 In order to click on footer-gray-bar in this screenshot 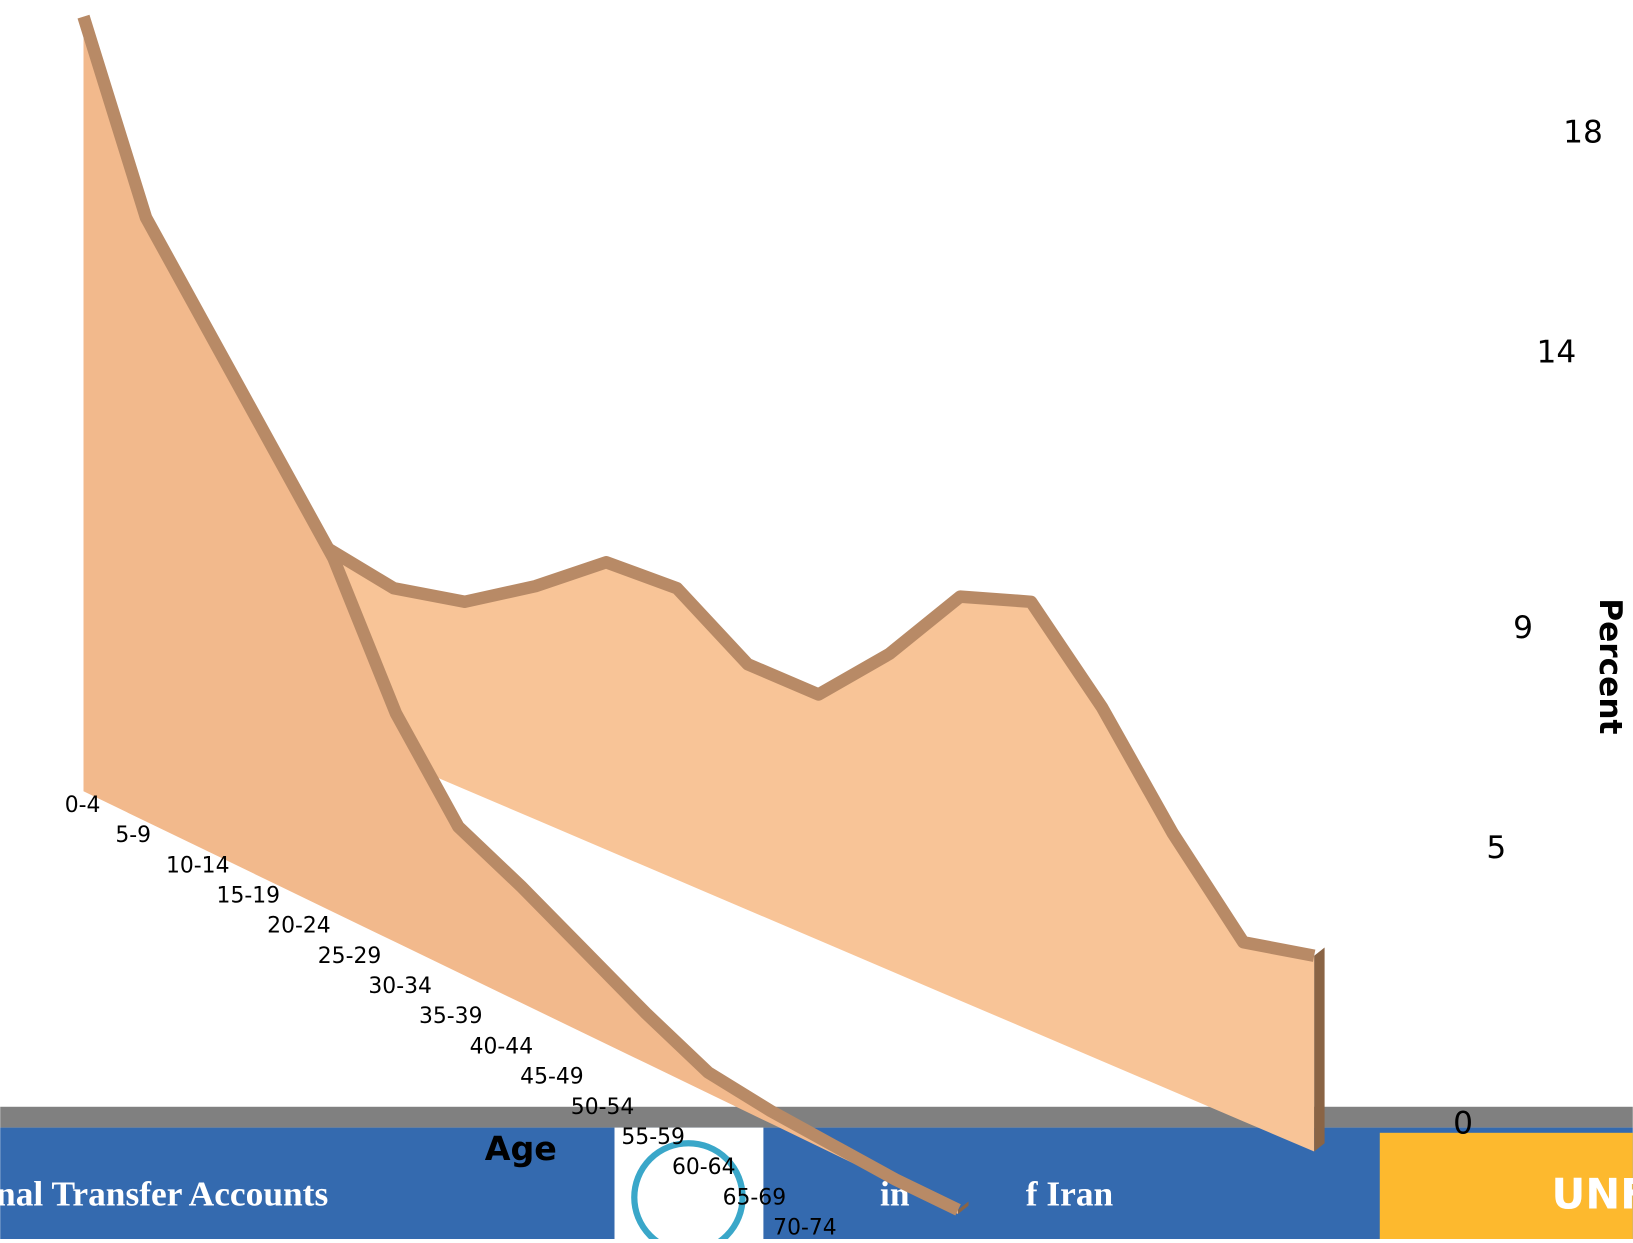, I will do `click(816, 1117)`.